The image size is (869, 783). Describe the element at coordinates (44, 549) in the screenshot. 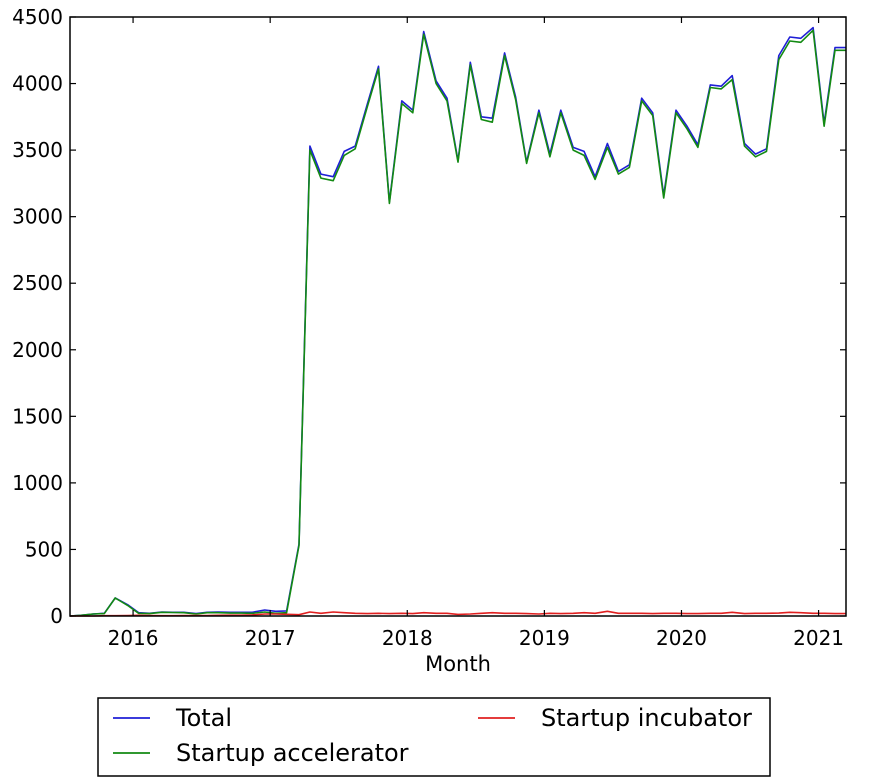

I see `y-tick-label: 500` at that location.